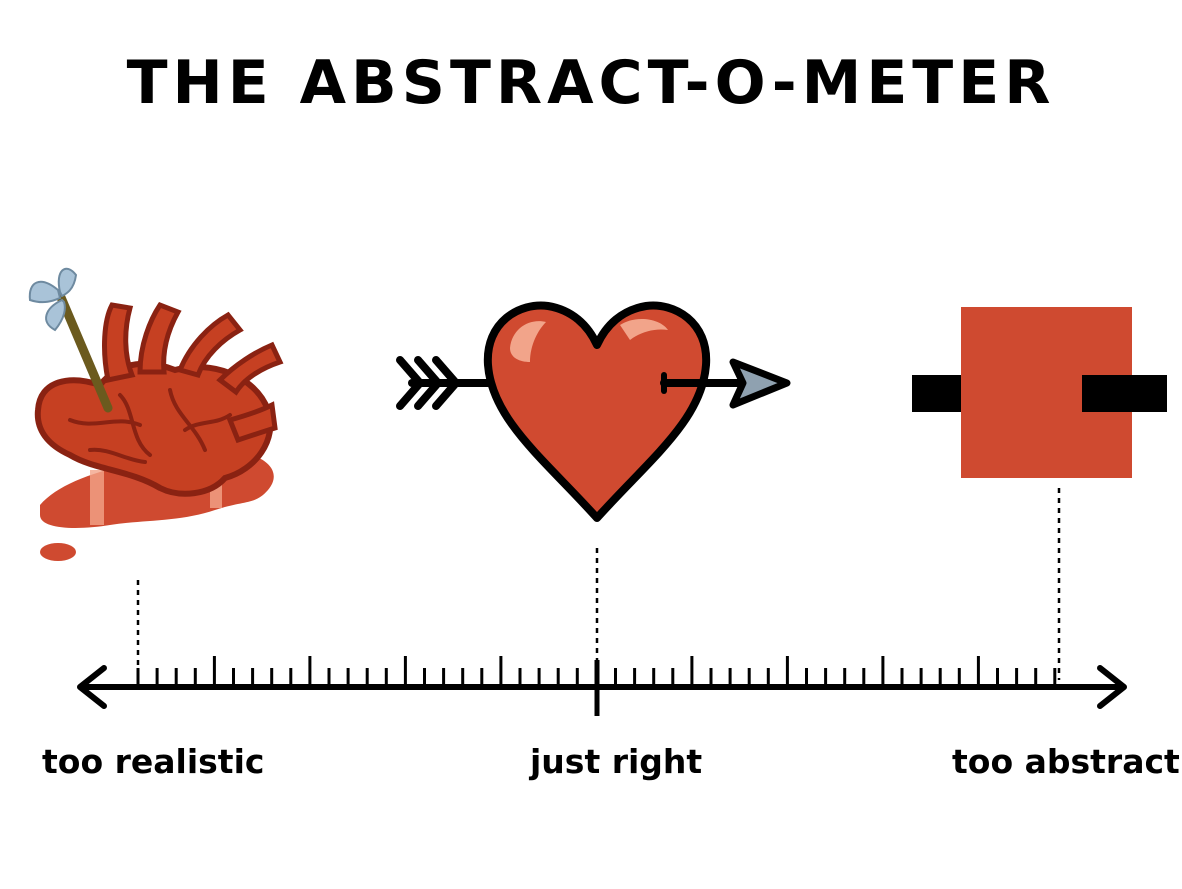 The width and height of the screenshot is (1182, 889). What do you see at coordinates (596, 671) in the screenshot?
I see `axis-ticks` at bounding box center [596, 671].